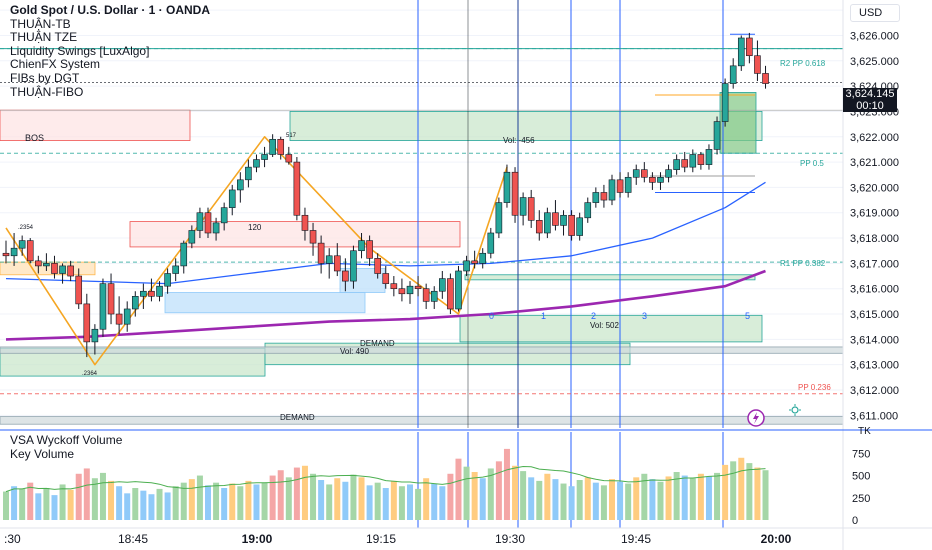 Image resolution: width=932 pixels, height=550 pixels. Describe the element at coordinates (66, 440) in the screenshot. I see `volume-indicator-title: VSA Wyckoff Volume` at that location.